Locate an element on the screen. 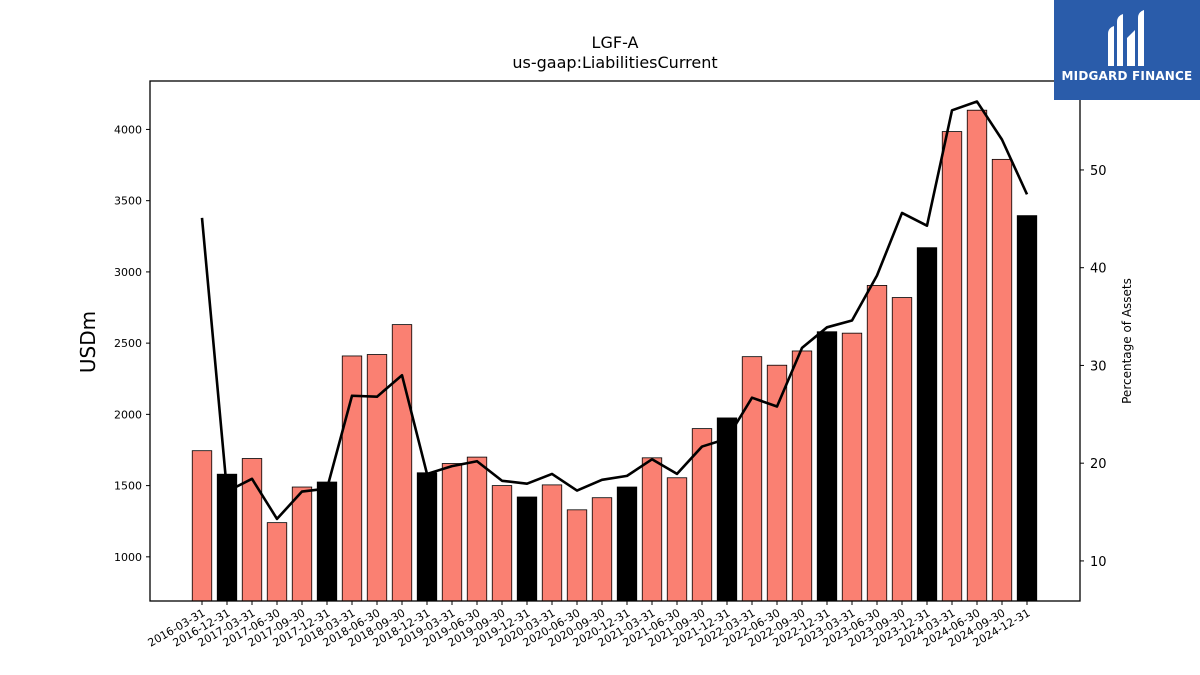 Image resolution: width=1200 pixels, height=675 pixels. y2-tick-label: 40 is located at coordinates (1098, 269).